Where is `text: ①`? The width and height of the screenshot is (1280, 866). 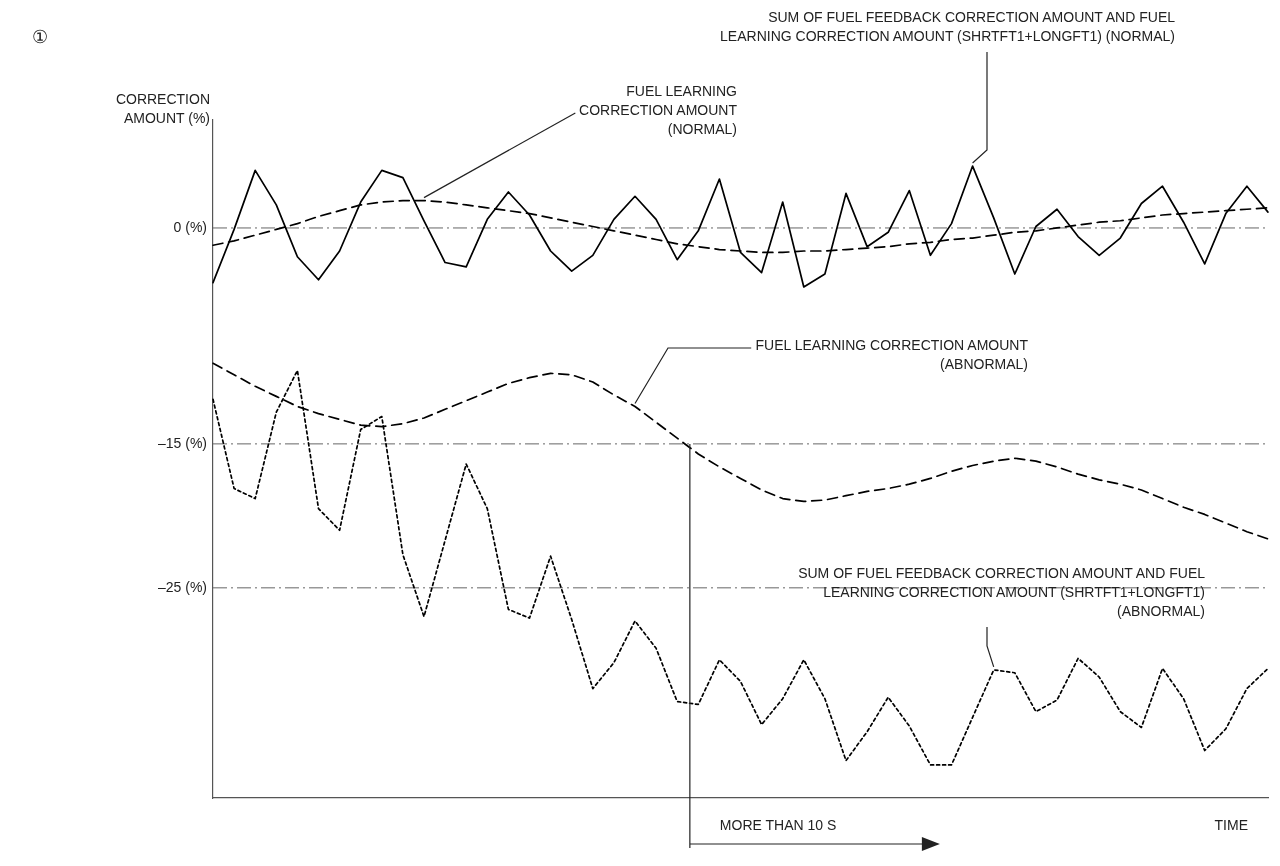
text: ① is located at coordinates (40, 36).